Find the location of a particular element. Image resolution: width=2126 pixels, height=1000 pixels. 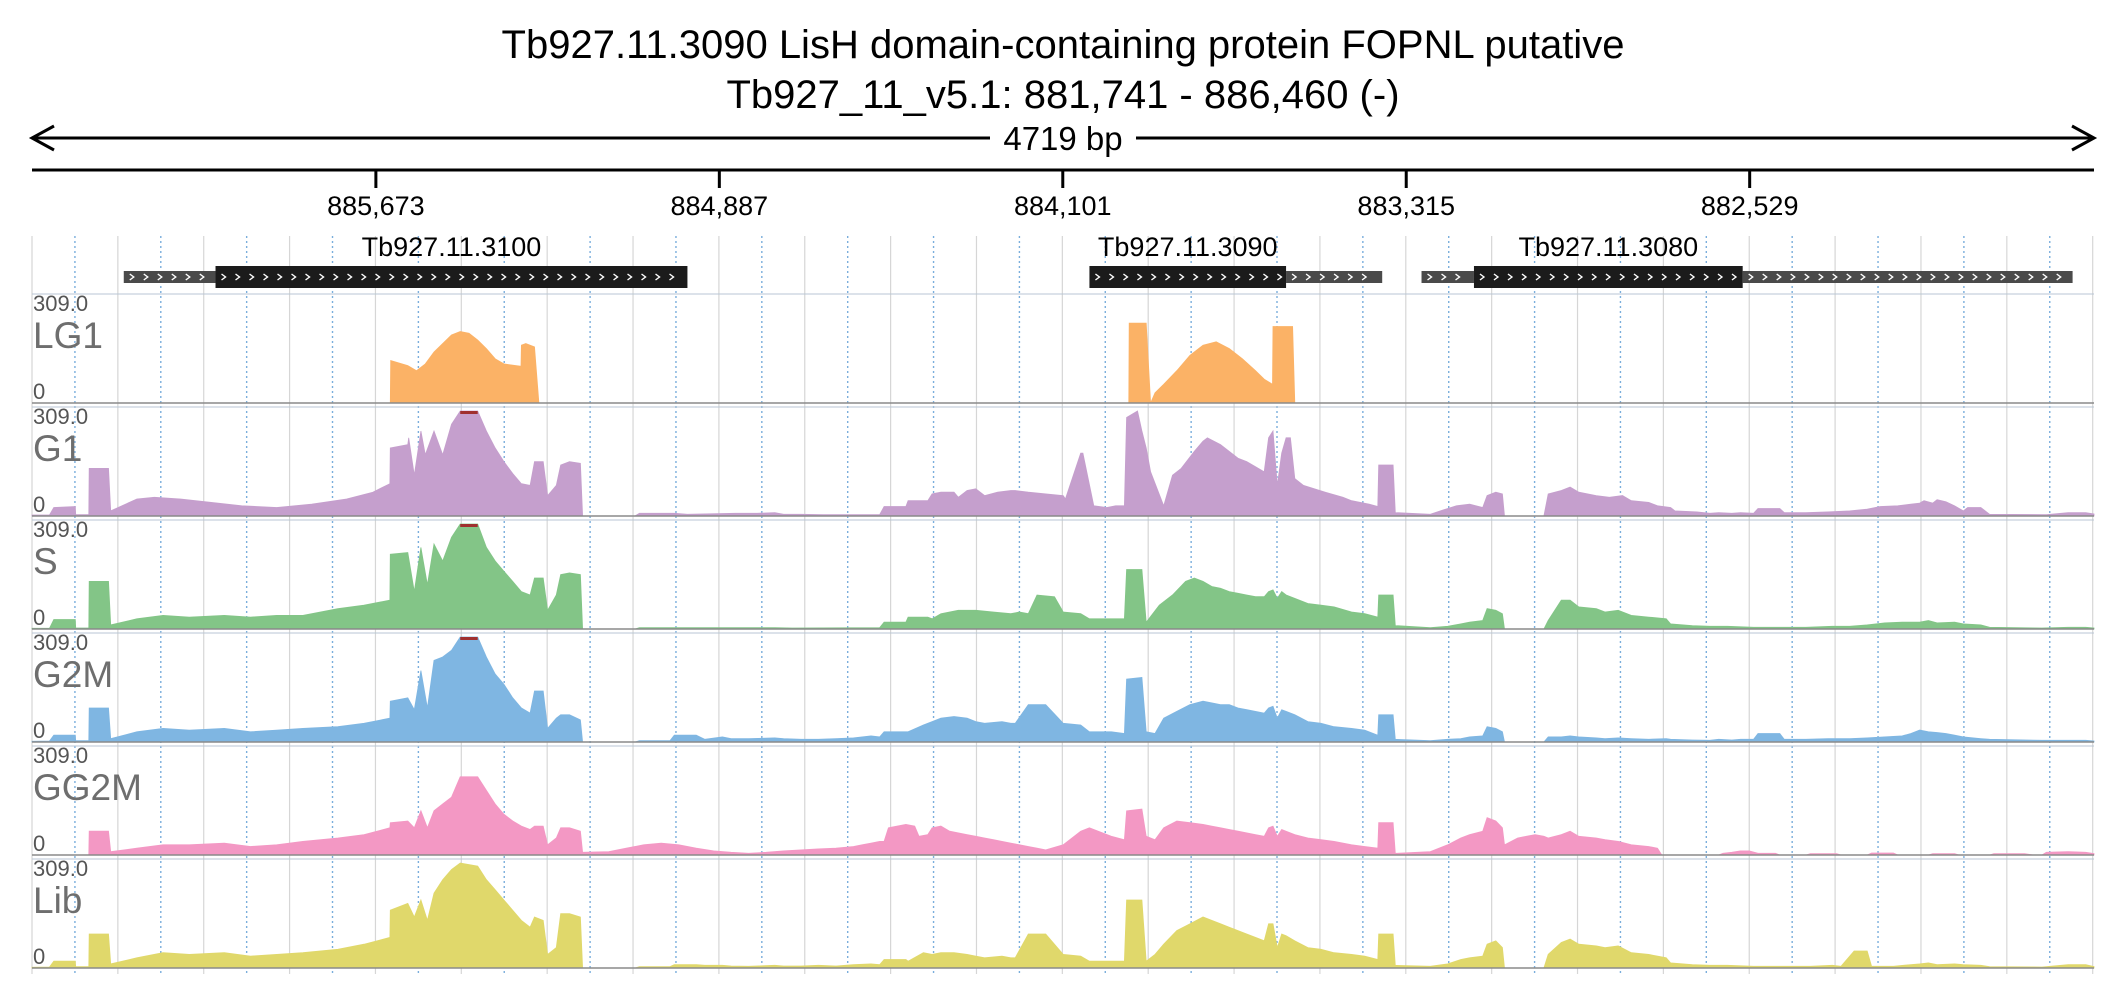

axis-tick-label: 884,887 is located at coordinates (720, 206).